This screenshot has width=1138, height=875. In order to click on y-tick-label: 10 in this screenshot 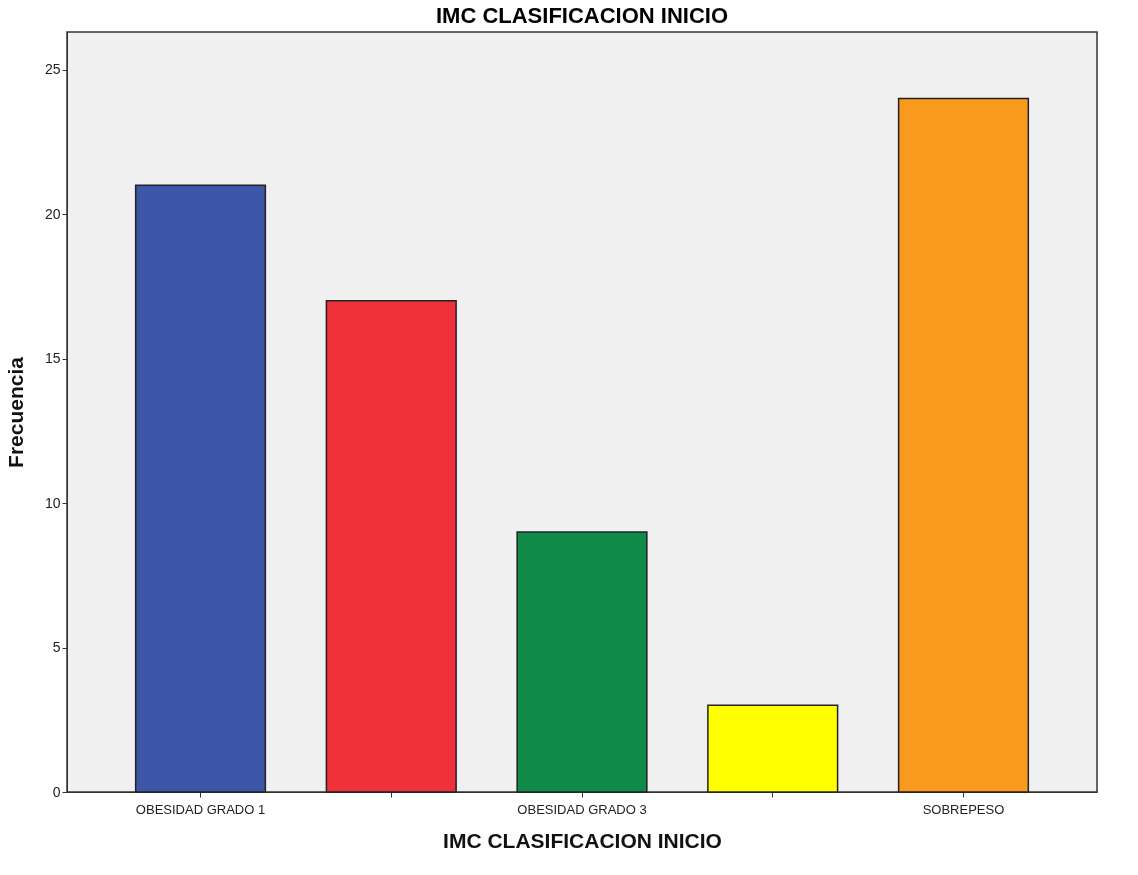, I will do `click(52, 502)`.